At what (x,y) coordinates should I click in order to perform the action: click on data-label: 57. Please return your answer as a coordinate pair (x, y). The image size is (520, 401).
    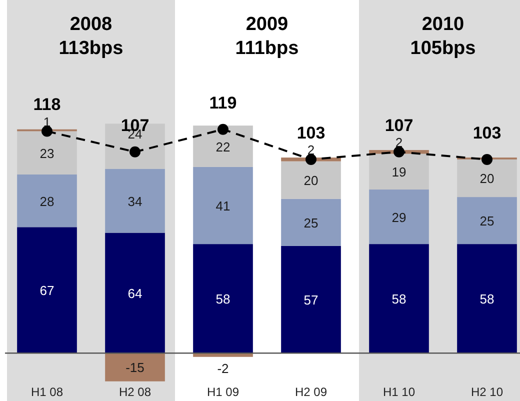
    Looking at the image, I should click on (311, 300).